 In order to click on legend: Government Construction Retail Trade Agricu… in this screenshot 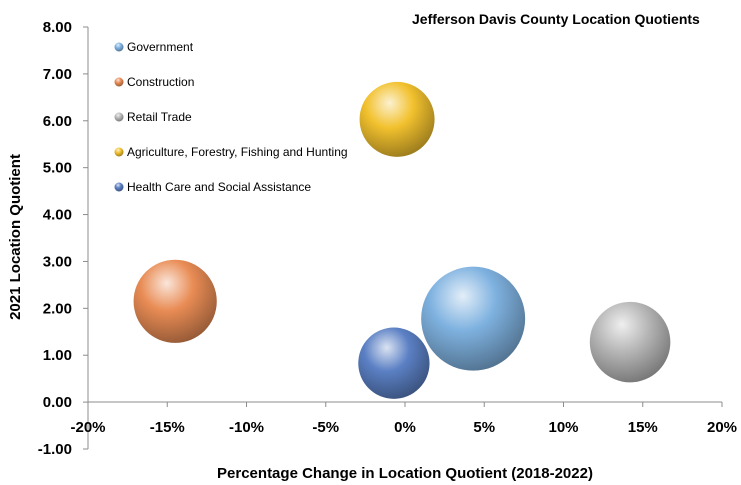, I will do `click(231, 117)`.